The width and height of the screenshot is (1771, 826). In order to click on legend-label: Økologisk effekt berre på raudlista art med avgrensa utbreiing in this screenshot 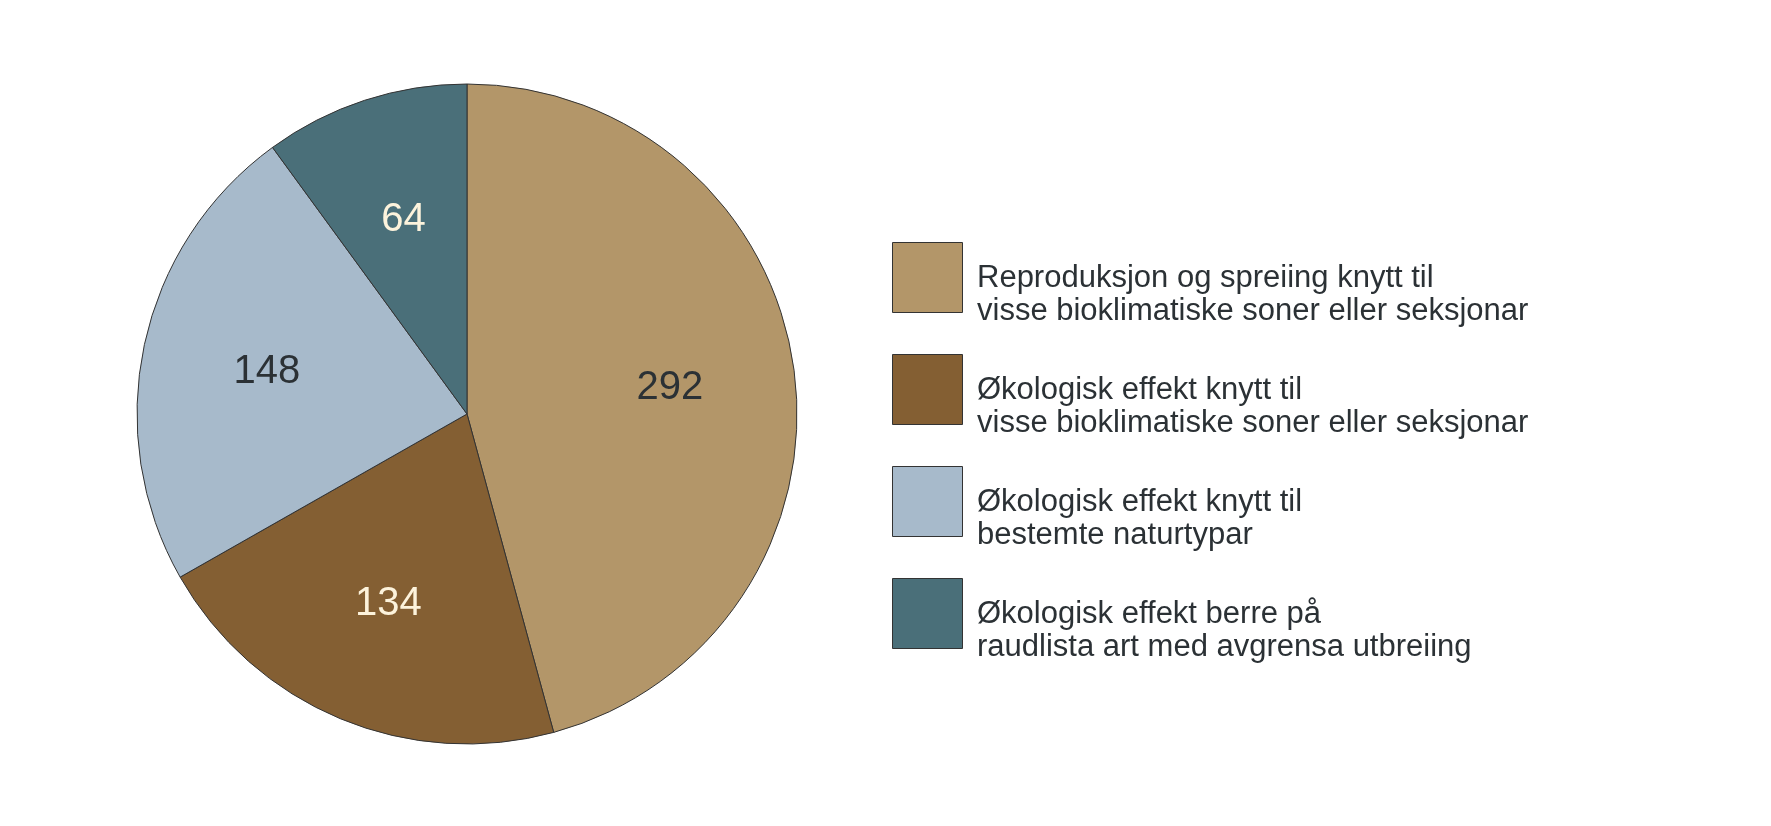, I will do `click(1224, 628)`.